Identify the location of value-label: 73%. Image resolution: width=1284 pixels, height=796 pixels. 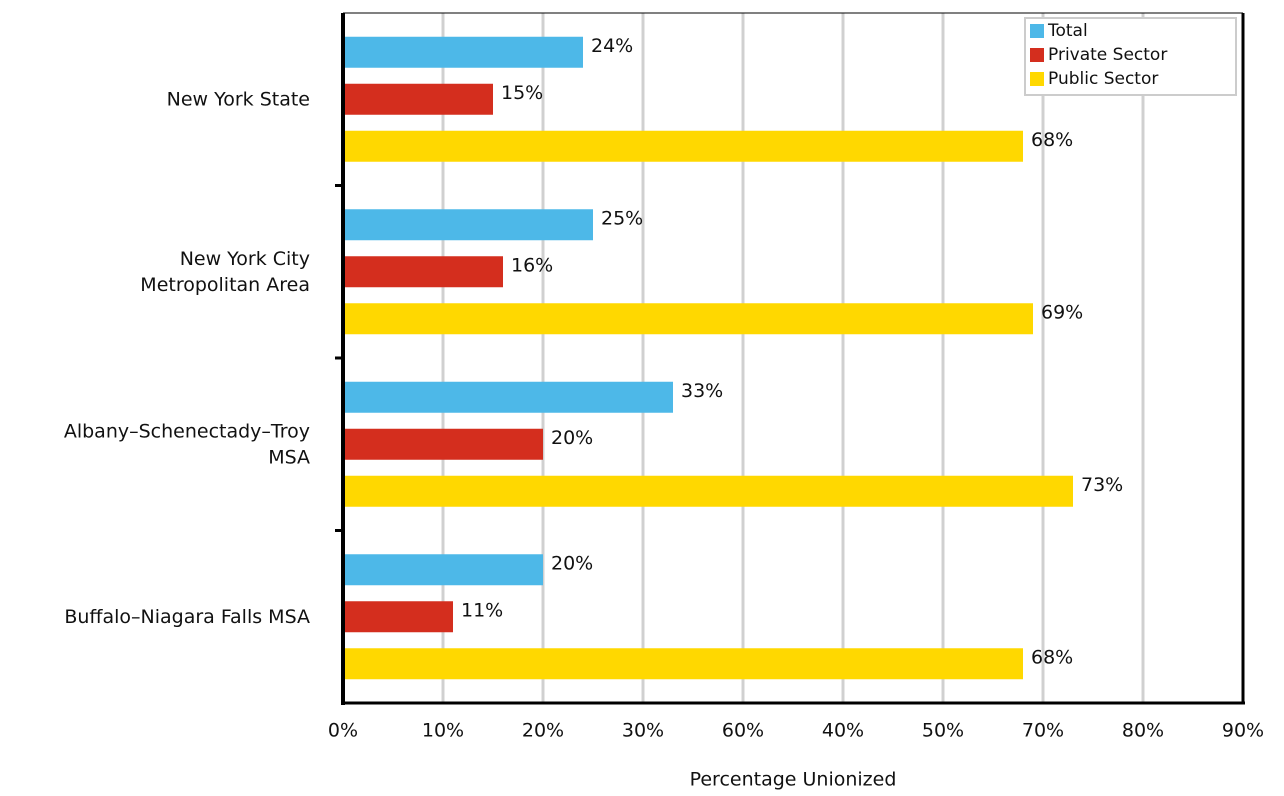
(1102, 485).